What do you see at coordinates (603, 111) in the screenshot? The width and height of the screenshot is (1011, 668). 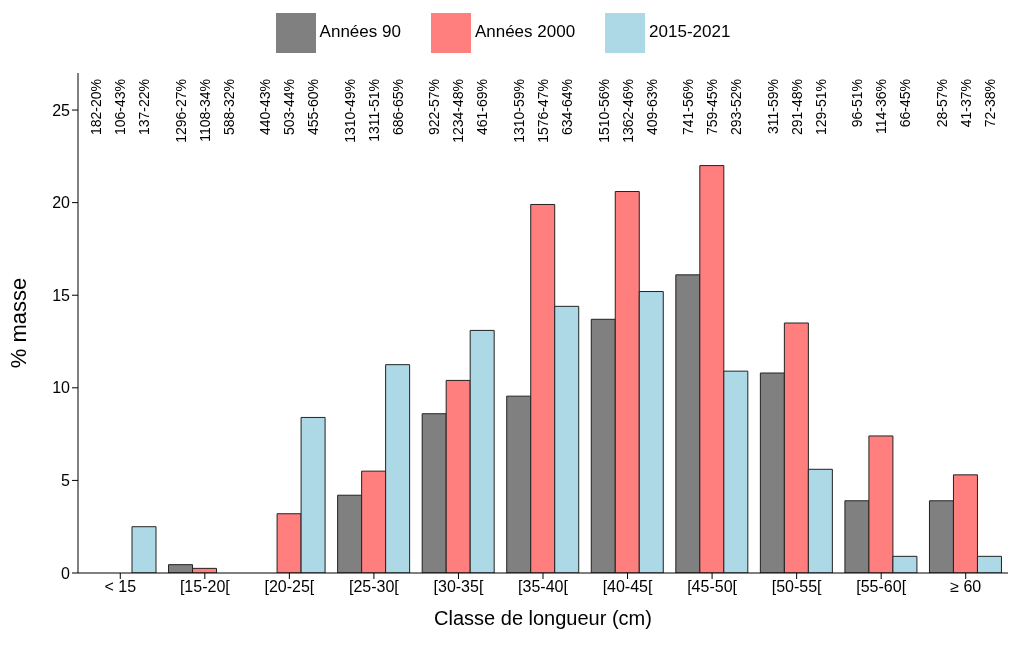 I see `annotation: 1510-56%` at bounding box center [603, 111].